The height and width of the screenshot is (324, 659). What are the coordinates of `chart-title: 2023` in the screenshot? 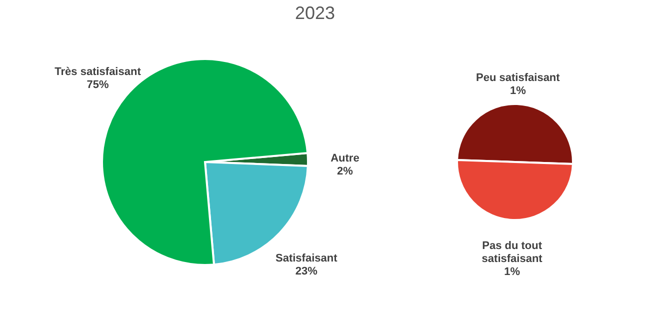 It's located at (315, 13).